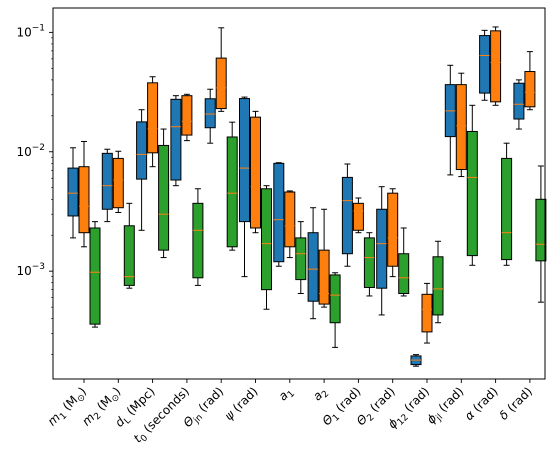 The width and height of the screenshot is (560, 470). Describe the element at coordinates (30, 270) in the screenshot. I see `y-tick-label: 10⁻³` at that location.